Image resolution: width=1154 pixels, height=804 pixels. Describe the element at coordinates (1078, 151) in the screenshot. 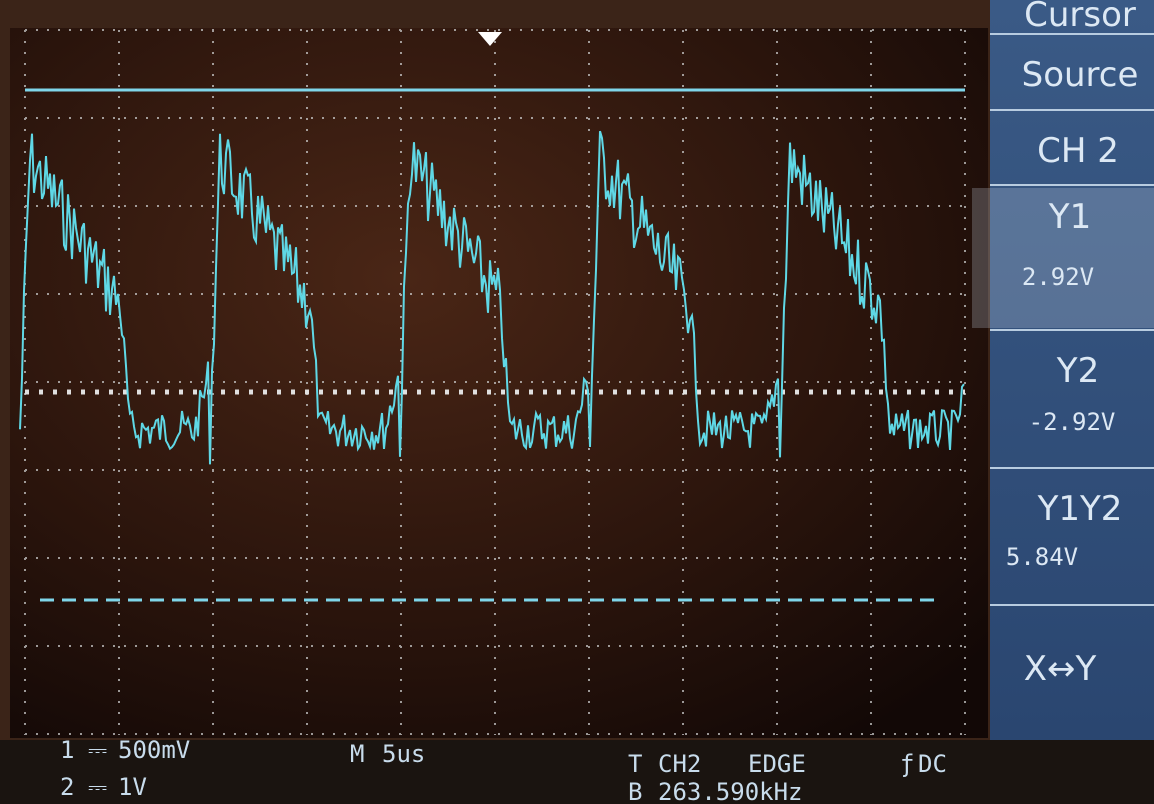

I see `menu-item: CH 2` at that location.